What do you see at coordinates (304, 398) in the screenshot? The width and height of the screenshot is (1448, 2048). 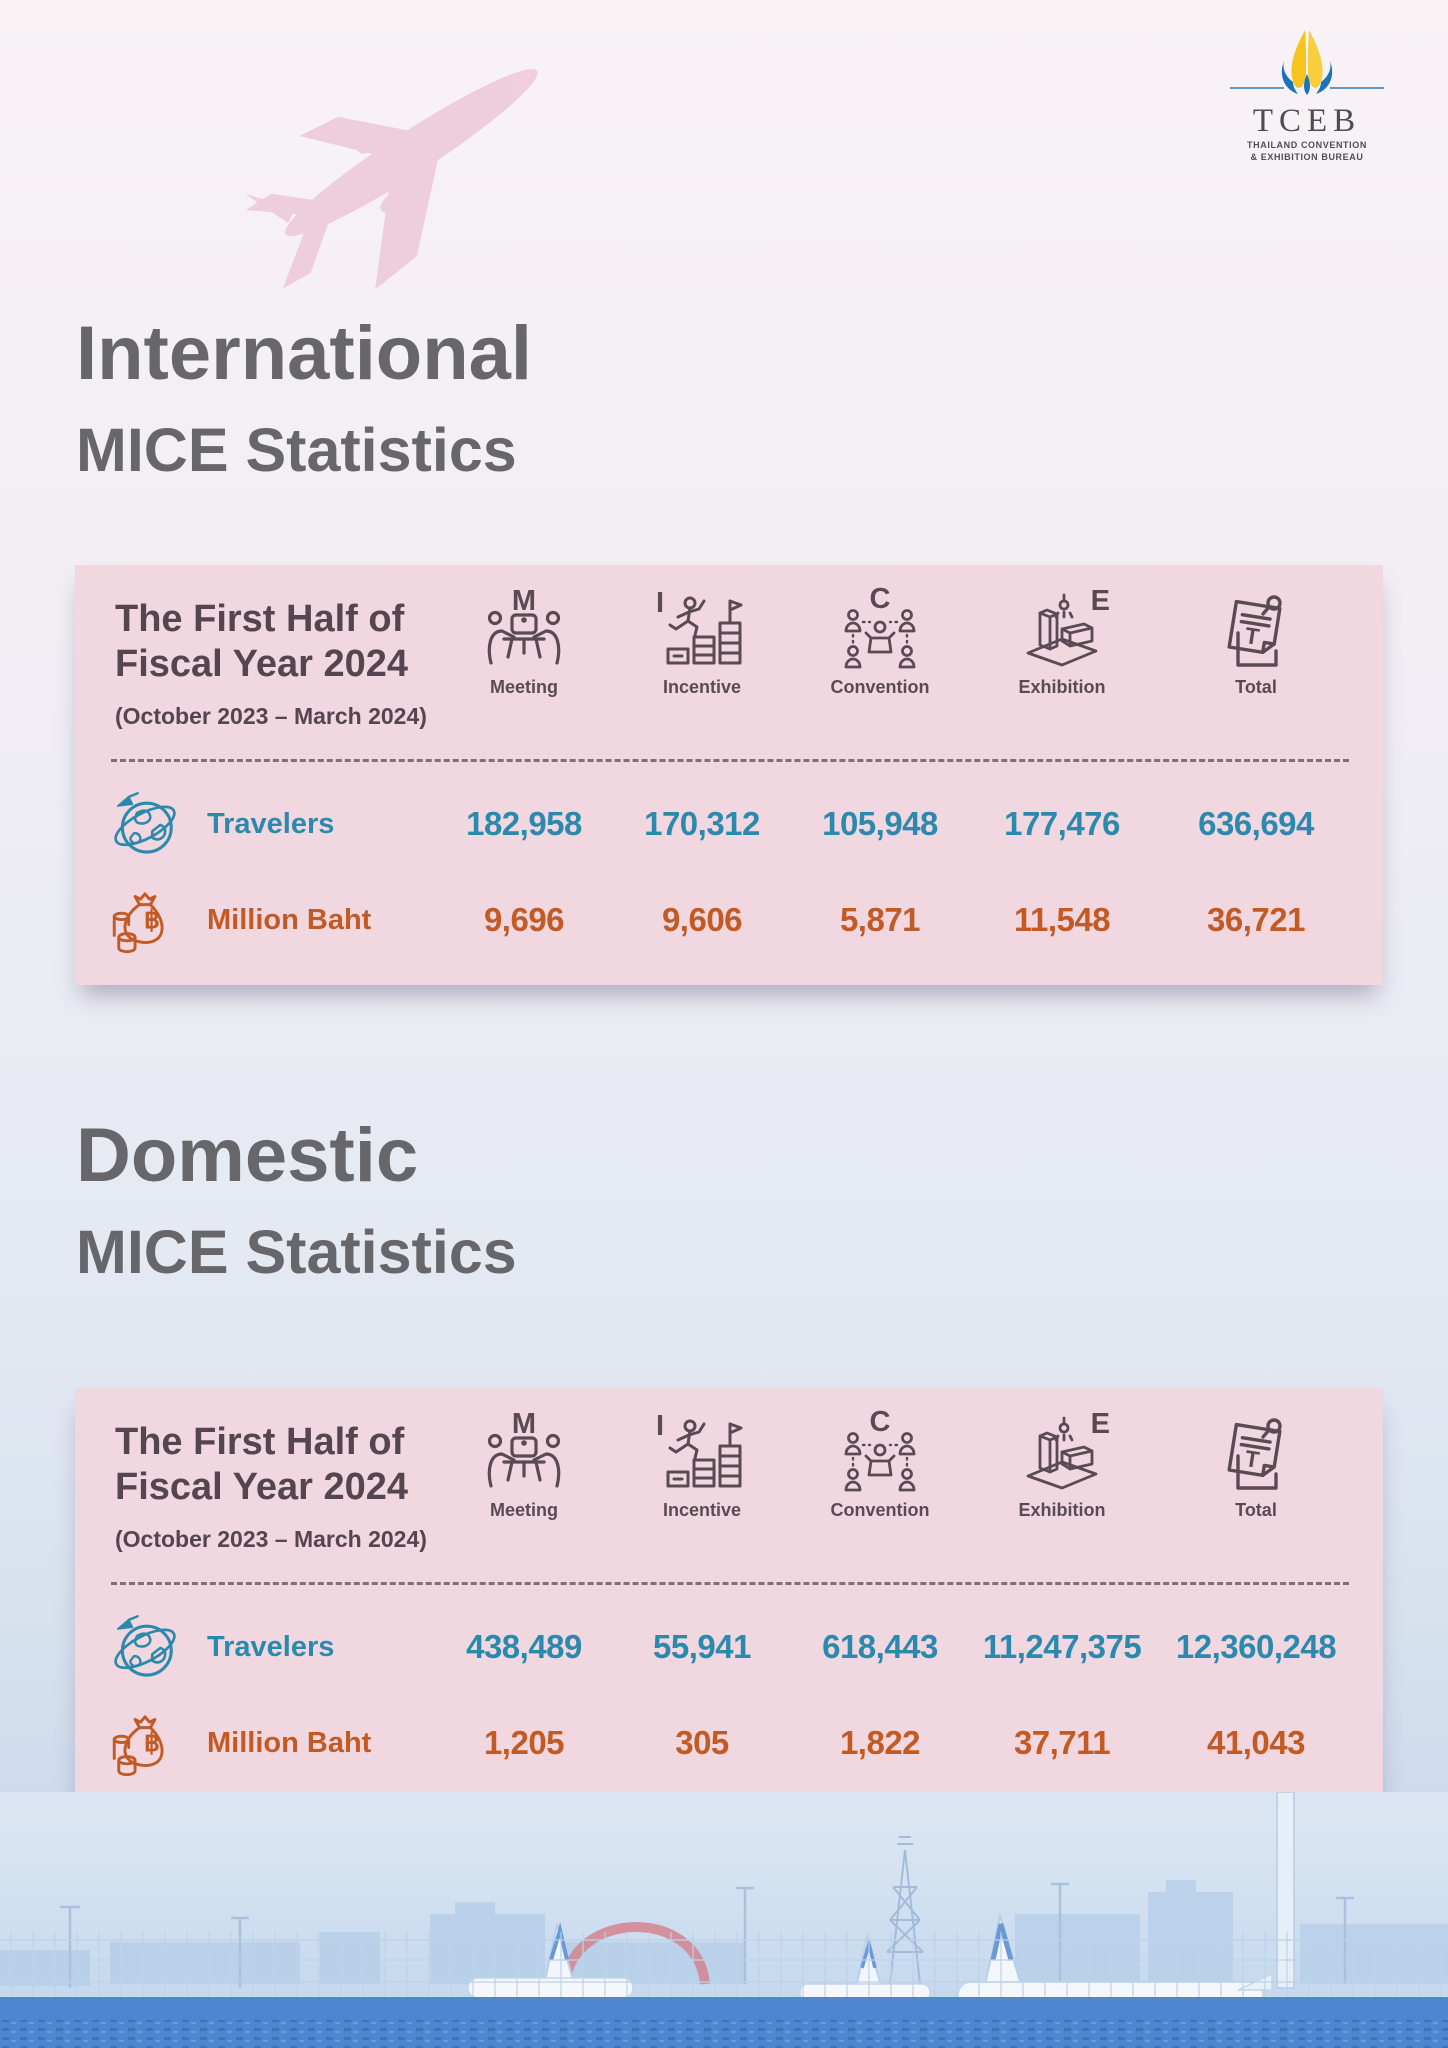 I see `section-heading-international: International MICE Statistics` at bounding box center [304, 398].